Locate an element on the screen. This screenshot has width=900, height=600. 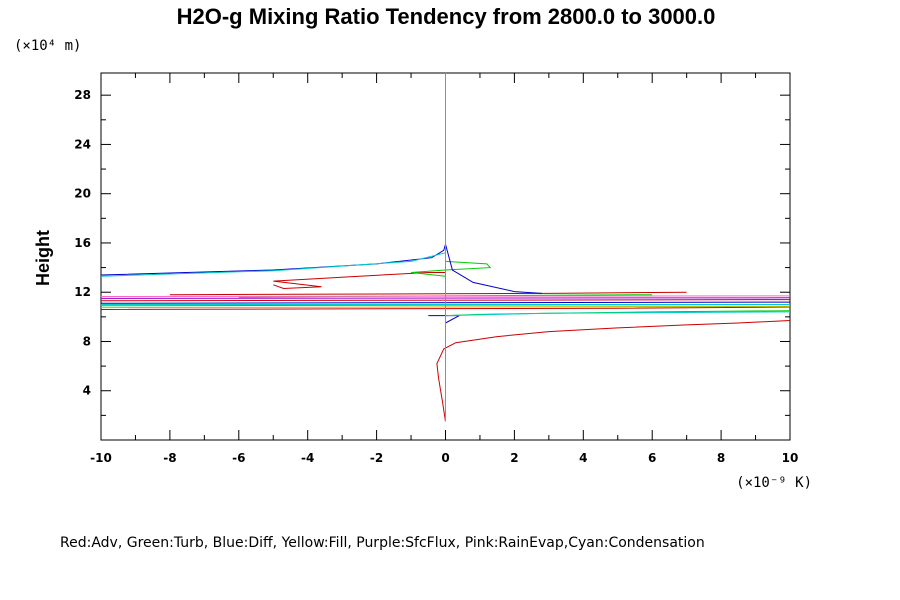
x-tick-label: -8 is located at coordinates (169, 458).